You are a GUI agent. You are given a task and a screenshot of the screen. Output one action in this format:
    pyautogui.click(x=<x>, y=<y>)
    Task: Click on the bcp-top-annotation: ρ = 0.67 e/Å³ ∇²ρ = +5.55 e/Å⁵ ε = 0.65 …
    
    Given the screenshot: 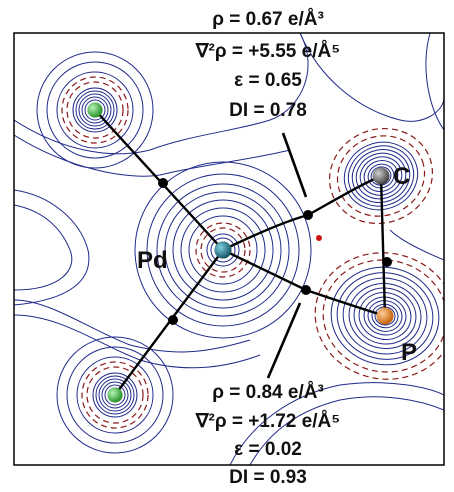 What is the action you would take?
    pyautogui.click(x=267, y=65)
    